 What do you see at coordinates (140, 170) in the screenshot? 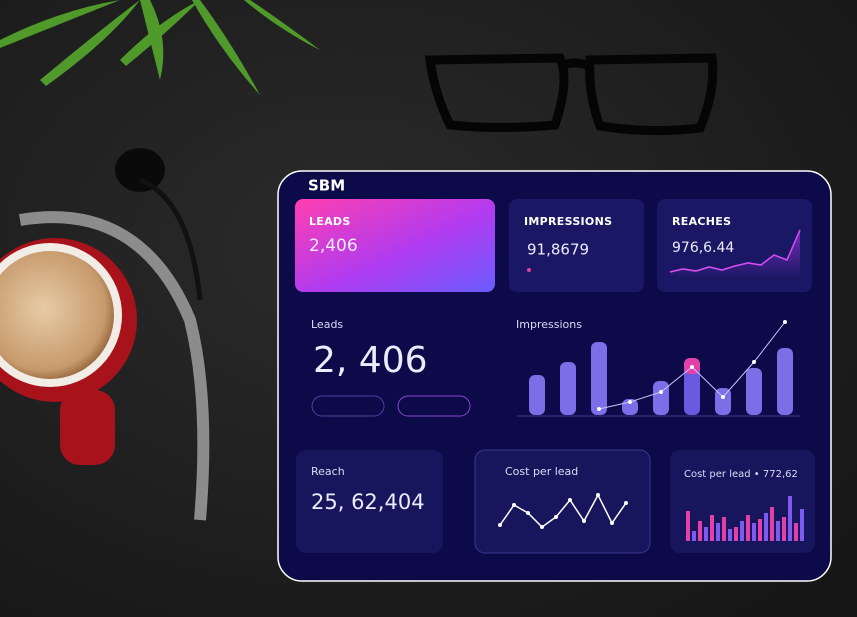
I see `microphone` at bounding box center [140, 170].